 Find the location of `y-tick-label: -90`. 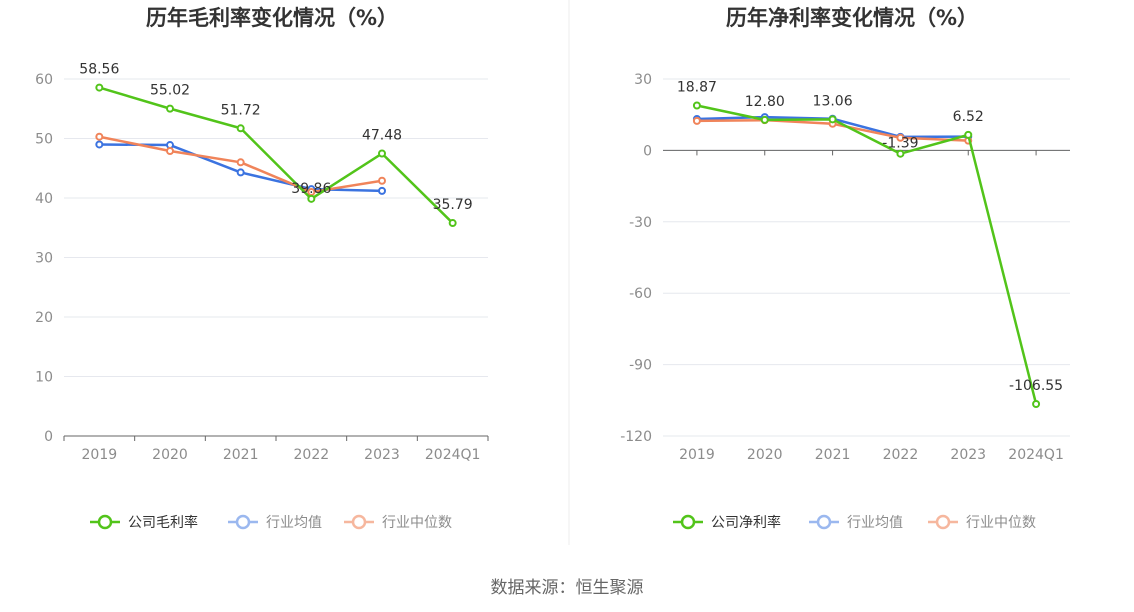

y-tick-label: -90 is located at coordinates (640, 366).